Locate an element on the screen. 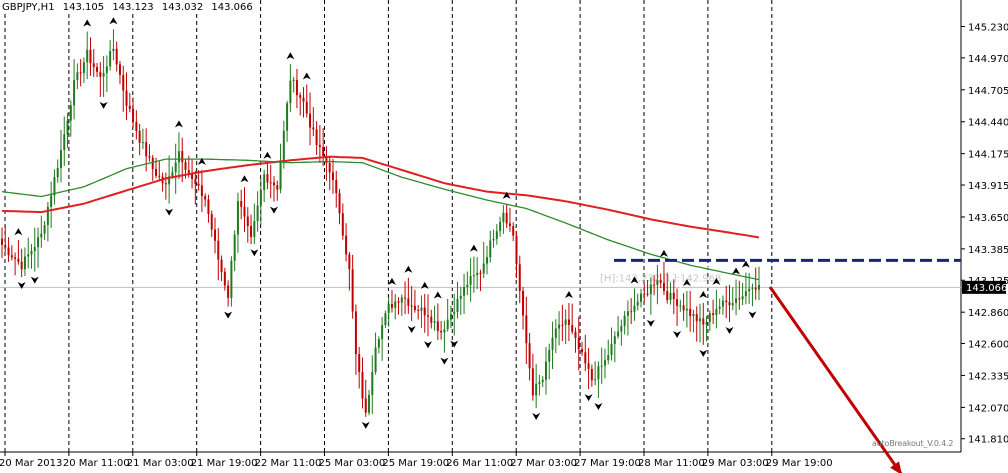  current-price-value: 143.066 is located at coordinates (986, 288).